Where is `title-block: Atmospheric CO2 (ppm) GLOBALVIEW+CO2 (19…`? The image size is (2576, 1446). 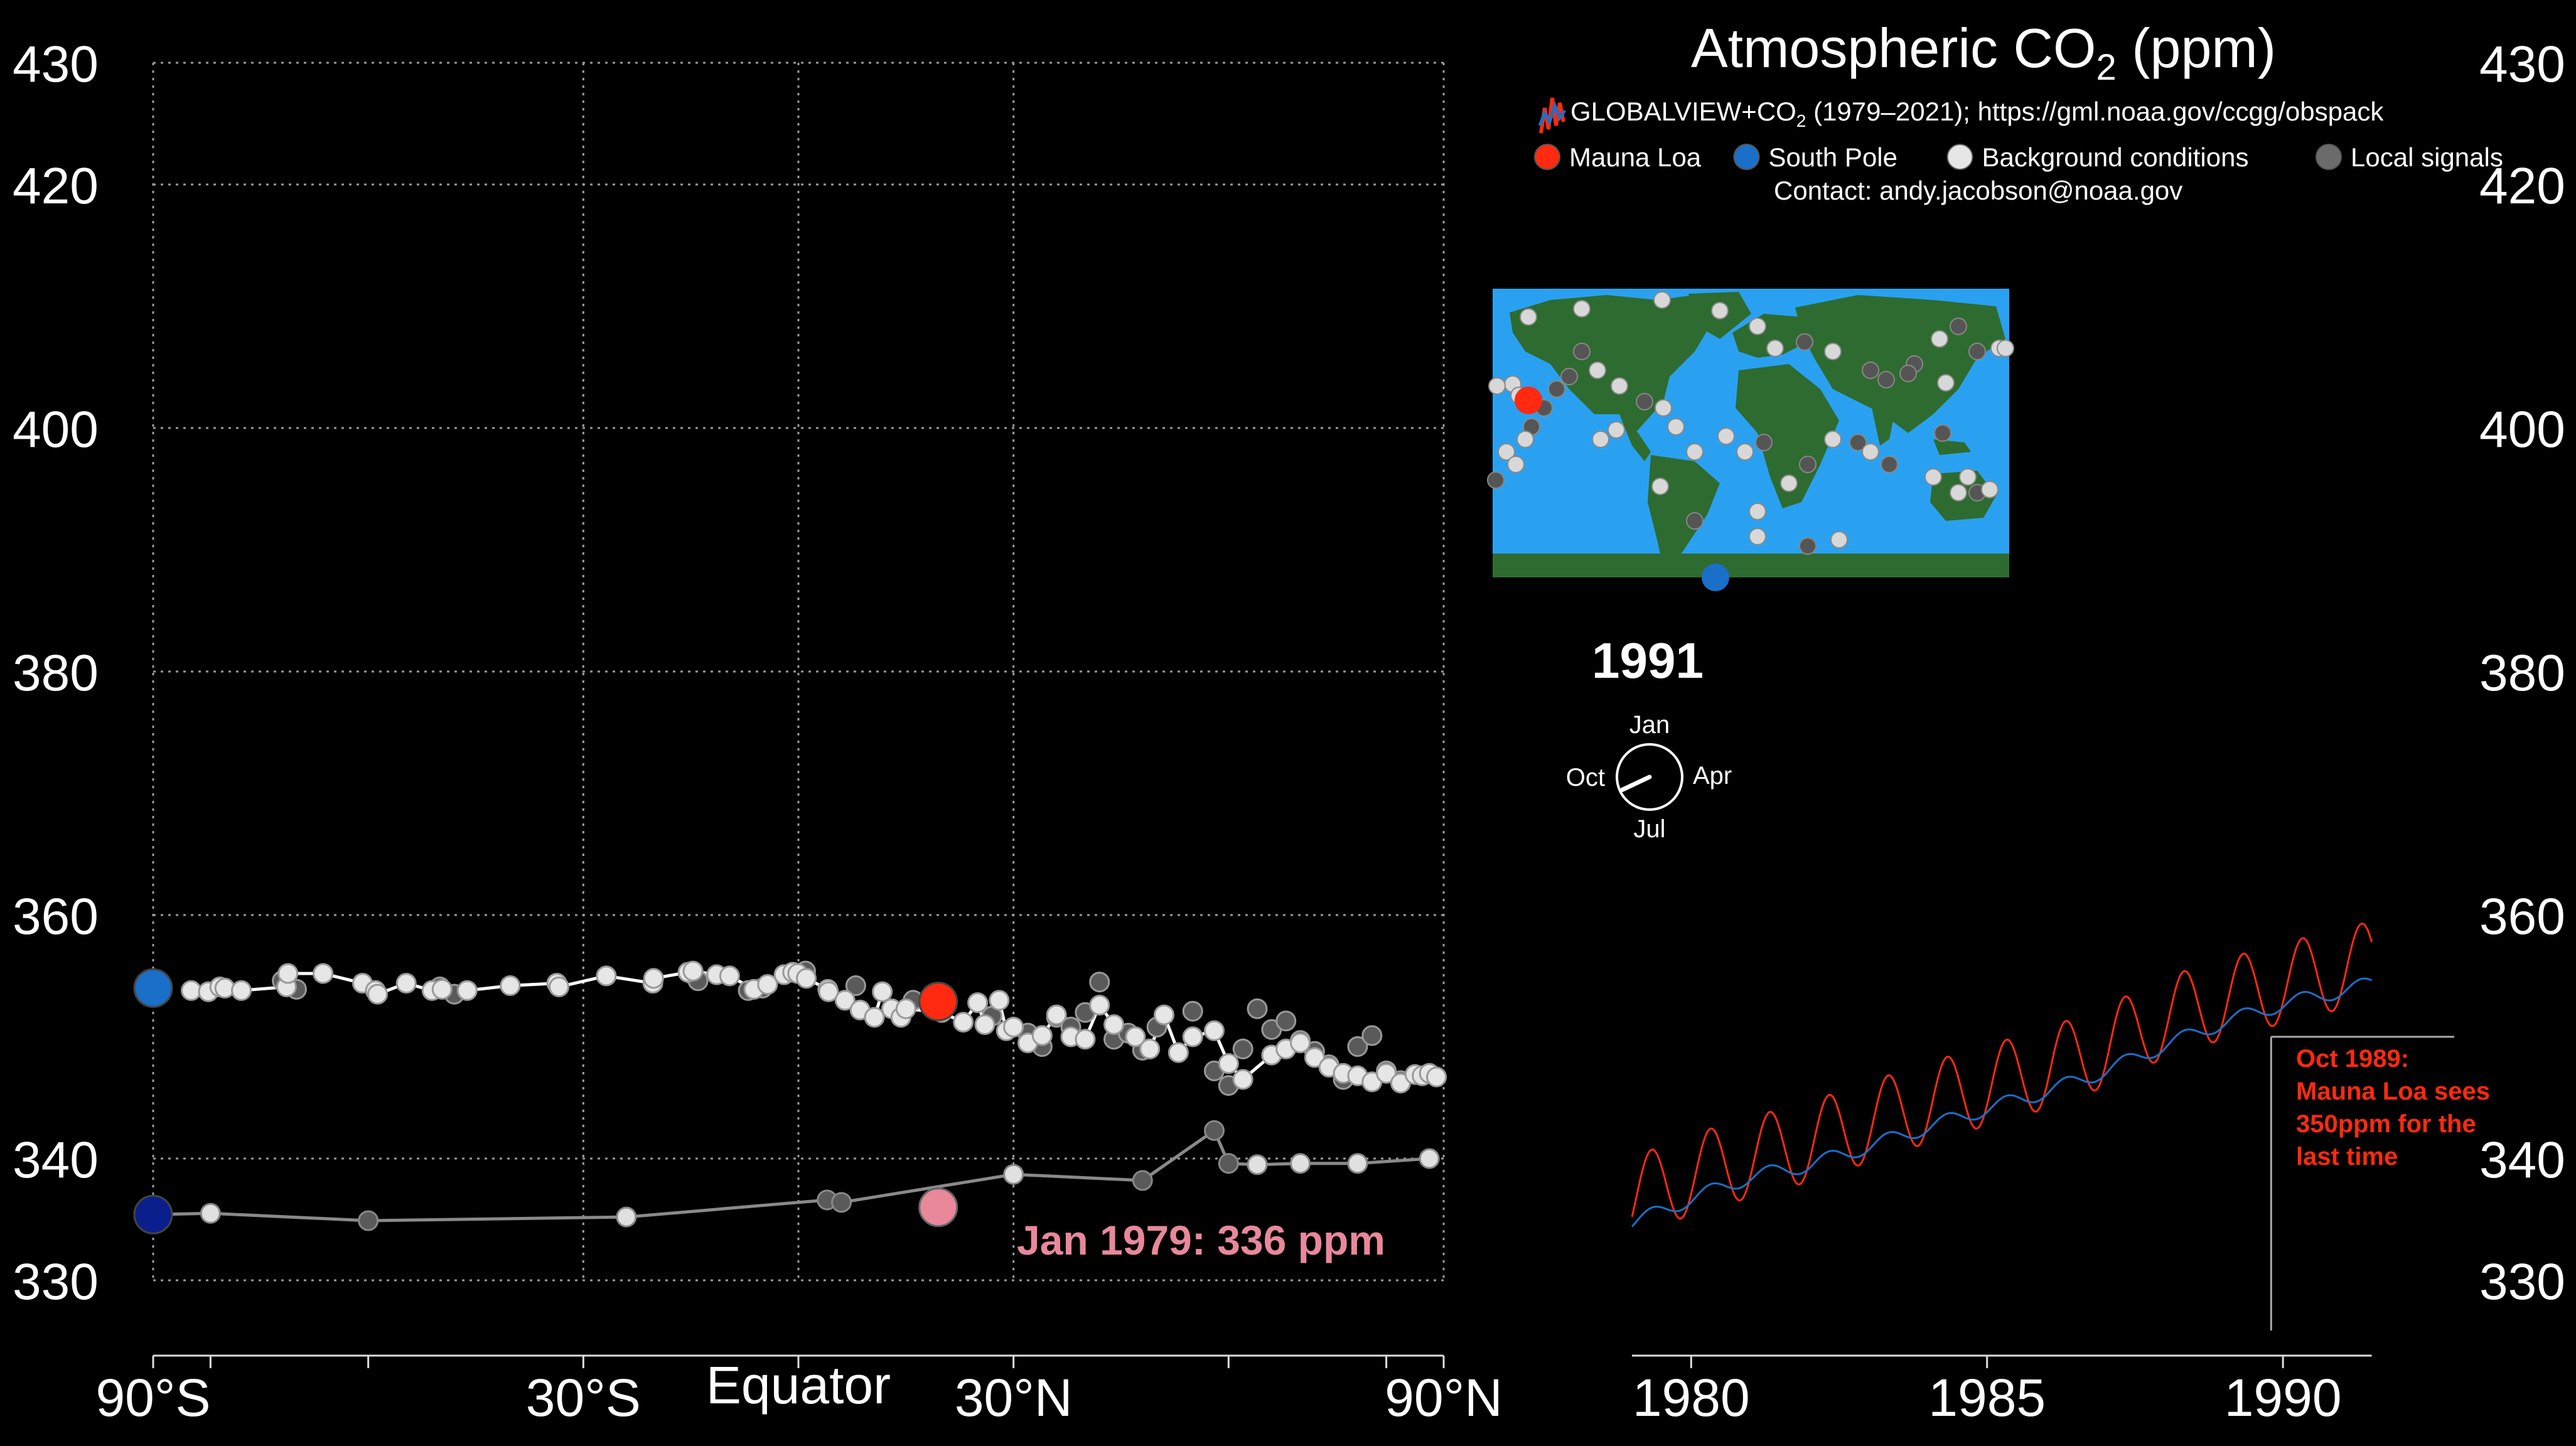
title-block: Atmospheric CO2 (ppm) GLOBALVIEW+CO2 (19… is located at coordinates (2018, 111).